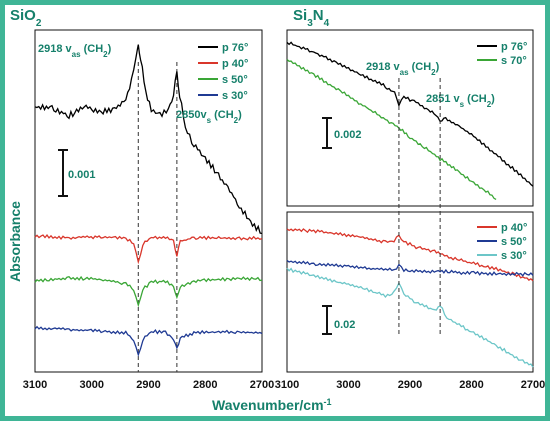 The image size is (550, 421). I want to click on si3n4-scale-label: 0.002, so click(348, 135).